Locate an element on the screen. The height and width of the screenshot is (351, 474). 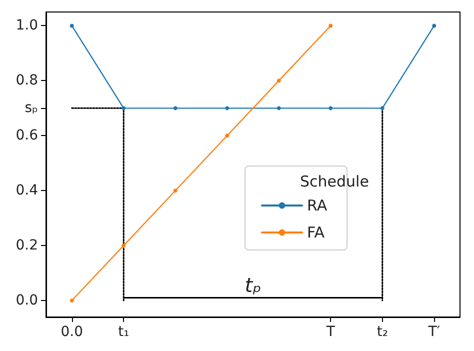
y-tick-label: 0.6 is located at coordinates (27, 136).